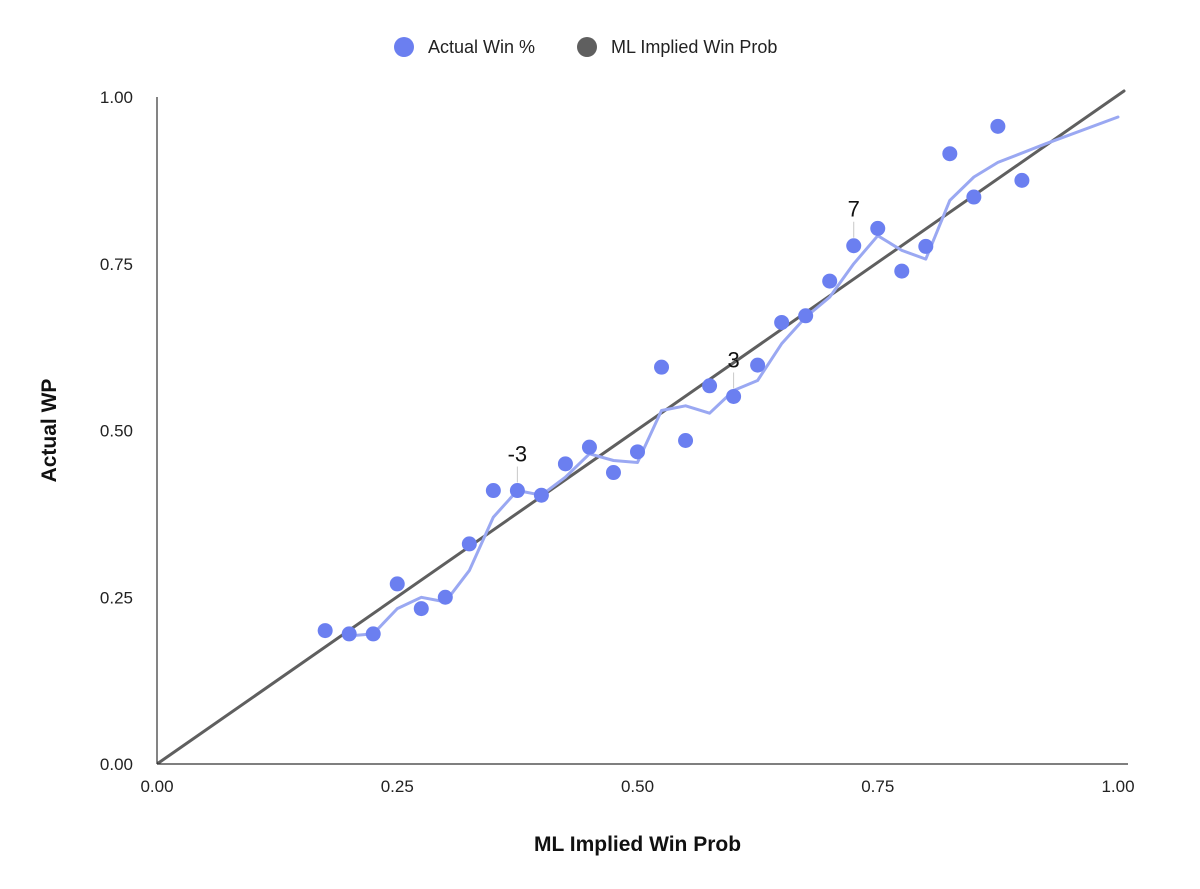 The height and width of the screenshot is (889, 1200). Describe the element at coordinates (49, 431) in the screenshot. I see `y-axis-title: Actual WP` at that location.